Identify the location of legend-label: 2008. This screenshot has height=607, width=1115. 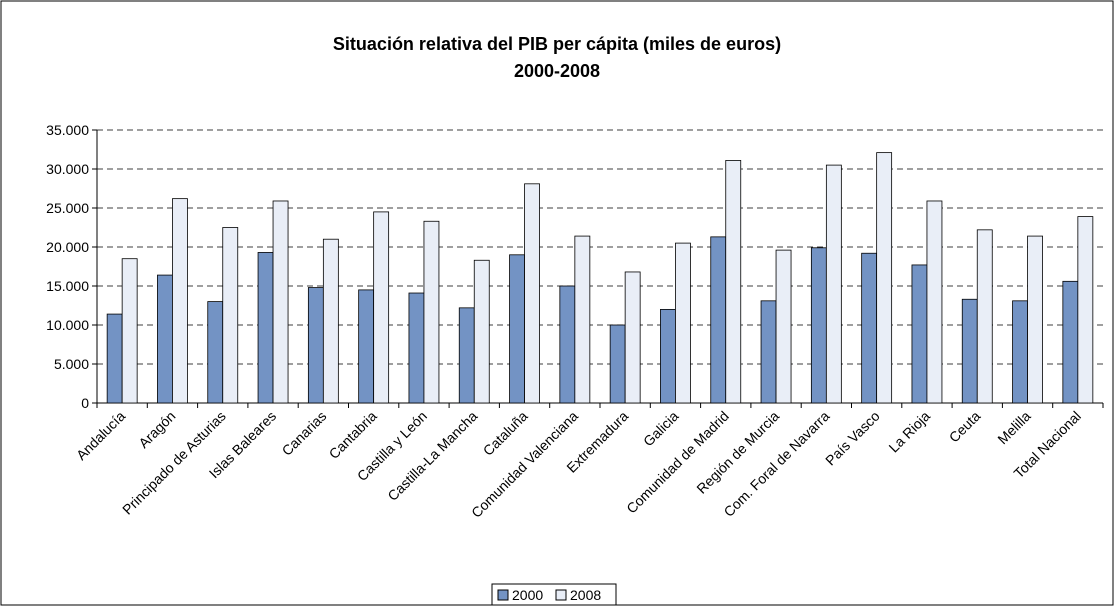
(585, 595).